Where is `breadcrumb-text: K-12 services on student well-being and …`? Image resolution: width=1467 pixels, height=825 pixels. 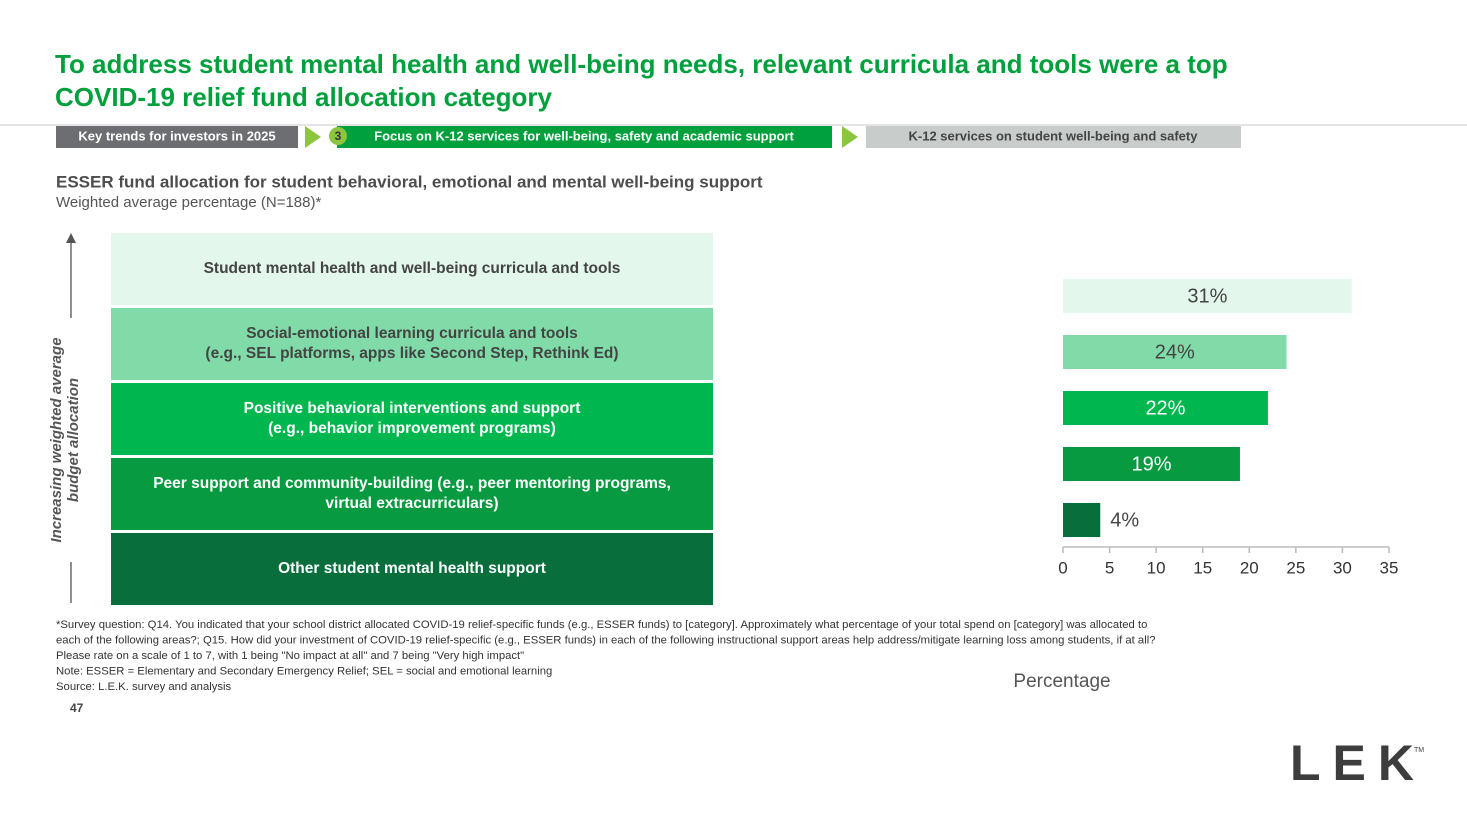
breadcrumb-text: K-12 services on student well-being and … is located at coordinates (1054, 135).